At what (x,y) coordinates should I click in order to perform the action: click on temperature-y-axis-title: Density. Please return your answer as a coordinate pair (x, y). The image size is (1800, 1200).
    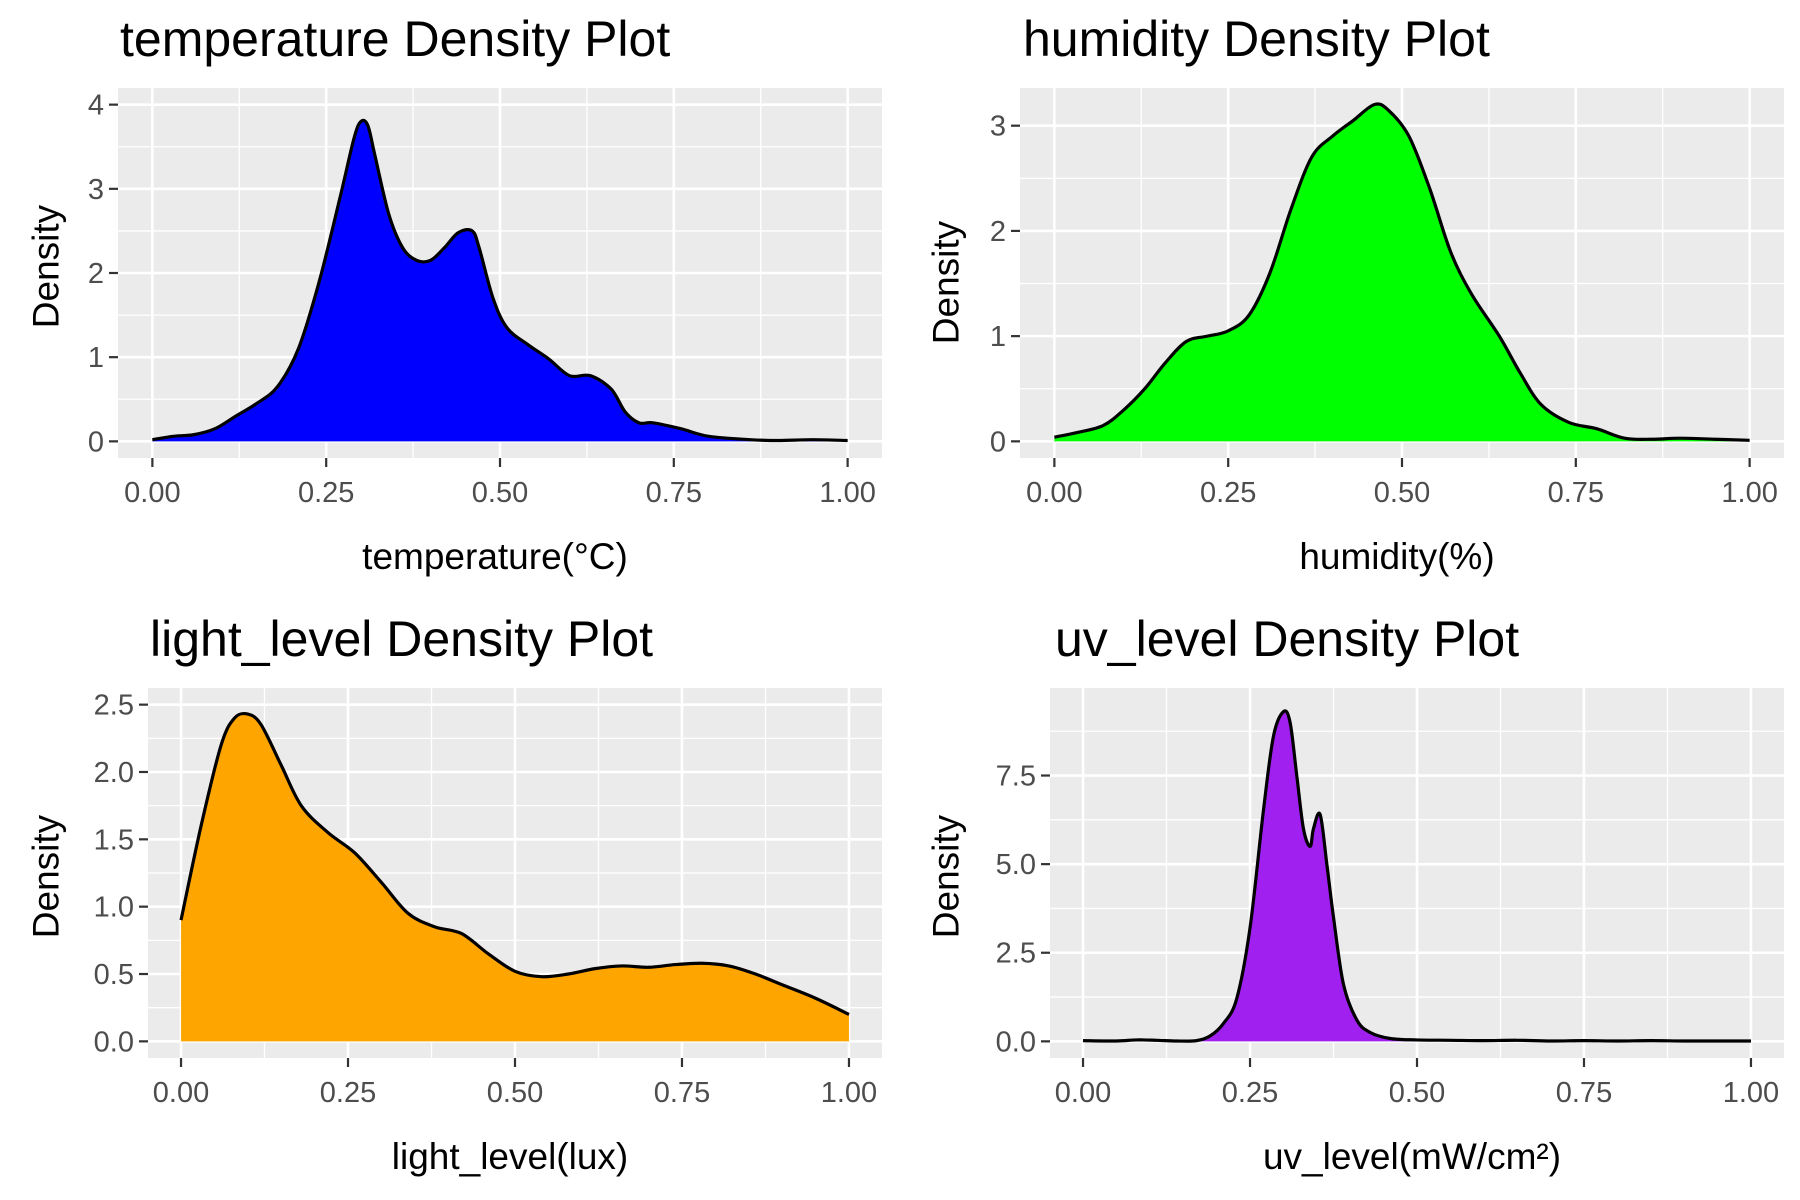
    Looking at the image, I should click on (46, 266).